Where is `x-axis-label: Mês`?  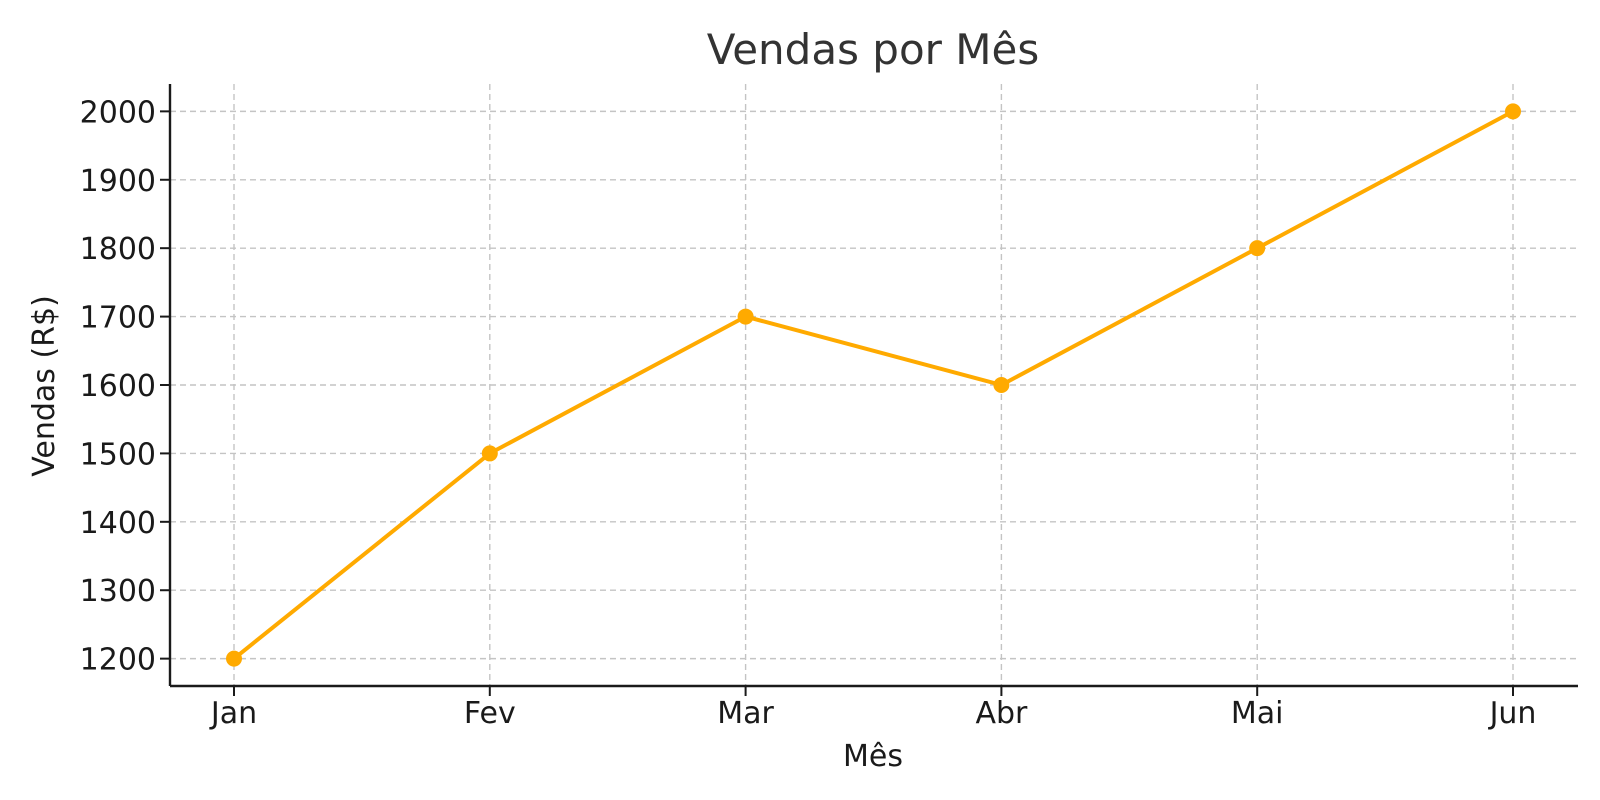
x-axis-label: Mês is located at coordinates (873, 756).